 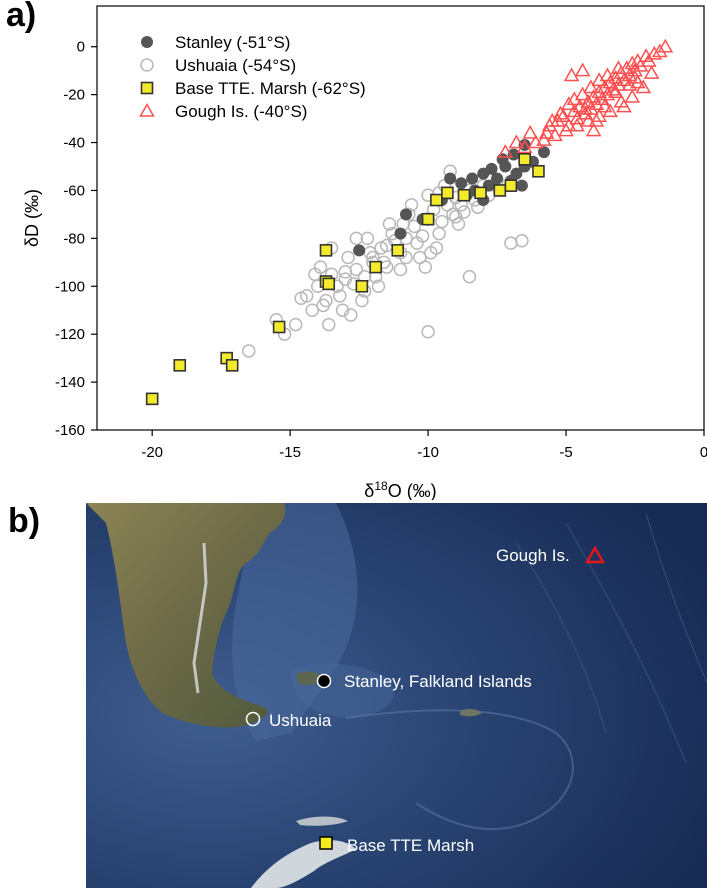 What do you see at coordinates (324, 681) in the screenshot?
I see `stanley-marker` at bounding box center [324, 681].